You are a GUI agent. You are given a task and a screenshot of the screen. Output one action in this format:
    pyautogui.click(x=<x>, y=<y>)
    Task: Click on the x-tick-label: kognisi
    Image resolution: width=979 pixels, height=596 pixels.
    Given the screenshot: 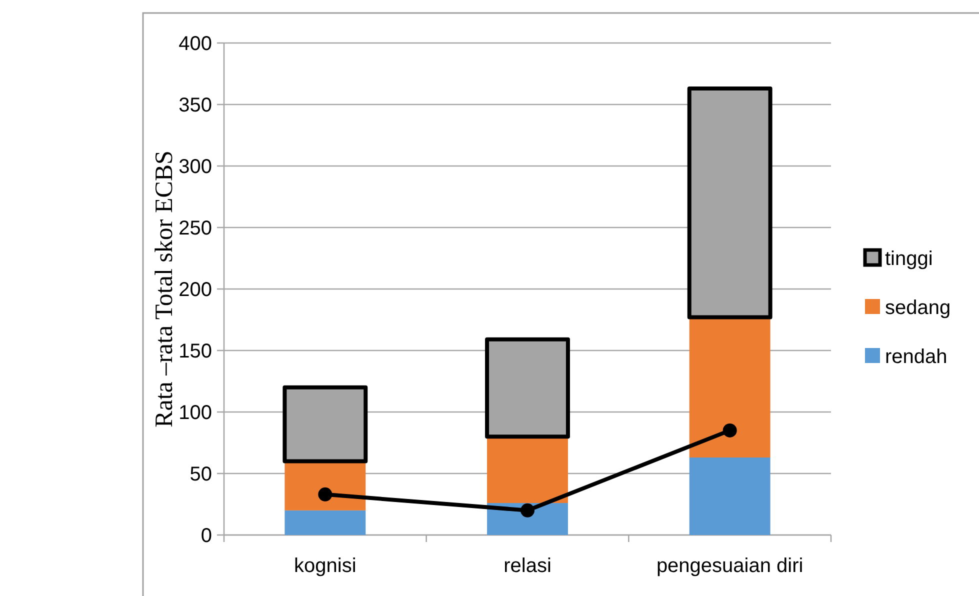 What is the action you would take?
    pyautogui.click(x=325, y=566)
    